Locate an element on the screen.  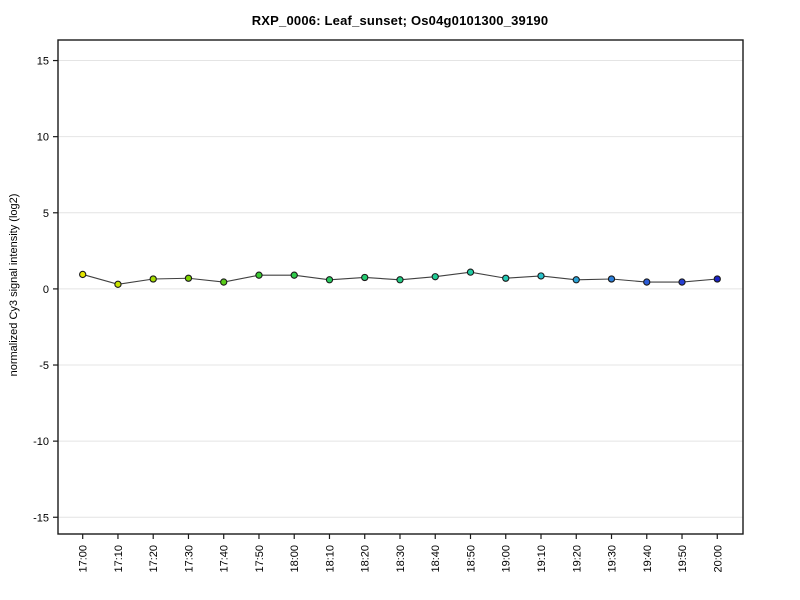
x-tick-label: 17:40 is located at coordinates (225, 559).